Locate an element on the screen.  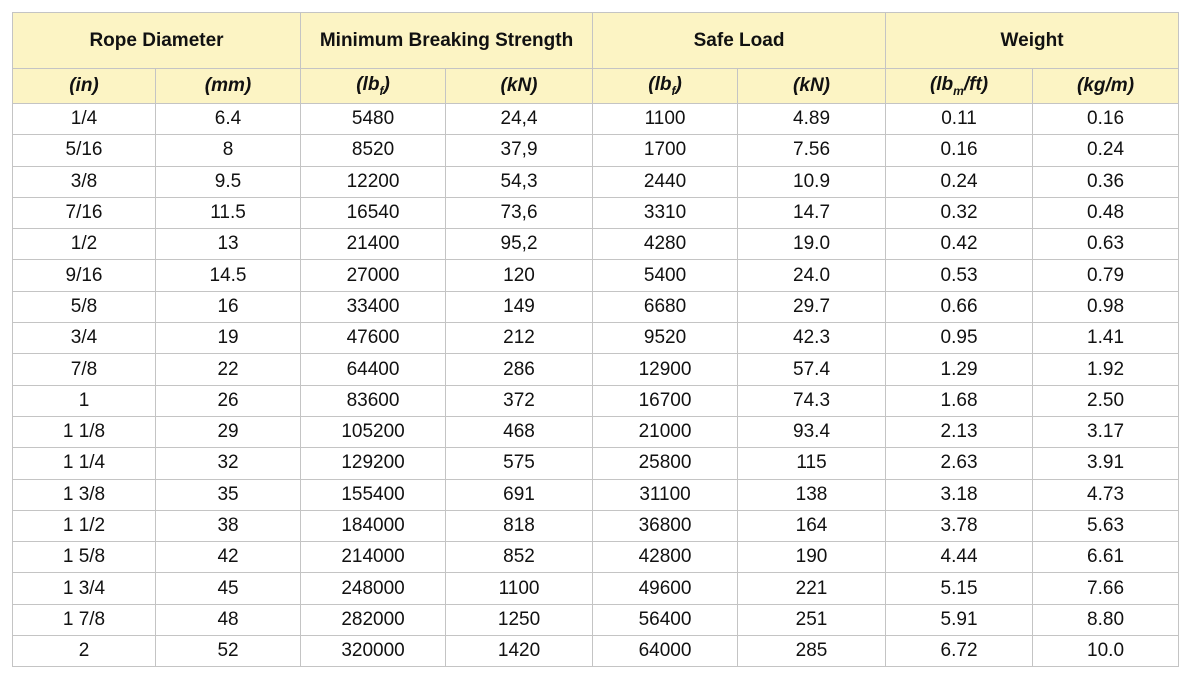
data-row: 7/8 22 64400 286 12900 57.4 1.29 1.92 is located at coordinates (596, 369).